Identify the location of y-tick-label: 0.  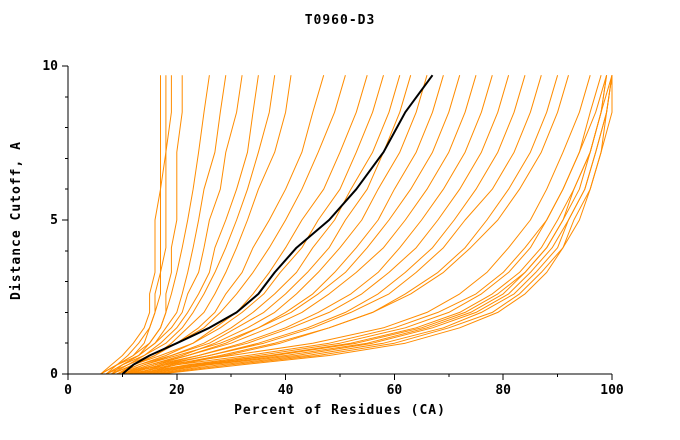
(54, 374).